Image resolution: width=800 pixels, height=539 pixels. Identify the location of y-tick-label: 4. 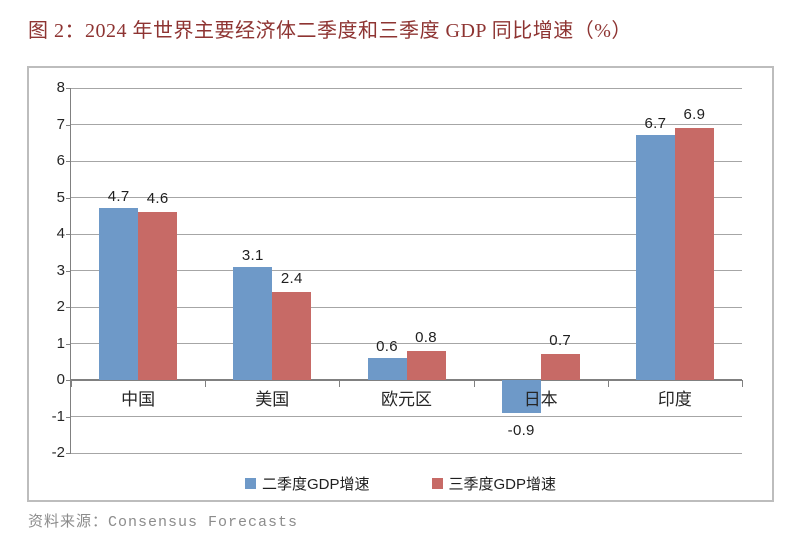
(60, 233).